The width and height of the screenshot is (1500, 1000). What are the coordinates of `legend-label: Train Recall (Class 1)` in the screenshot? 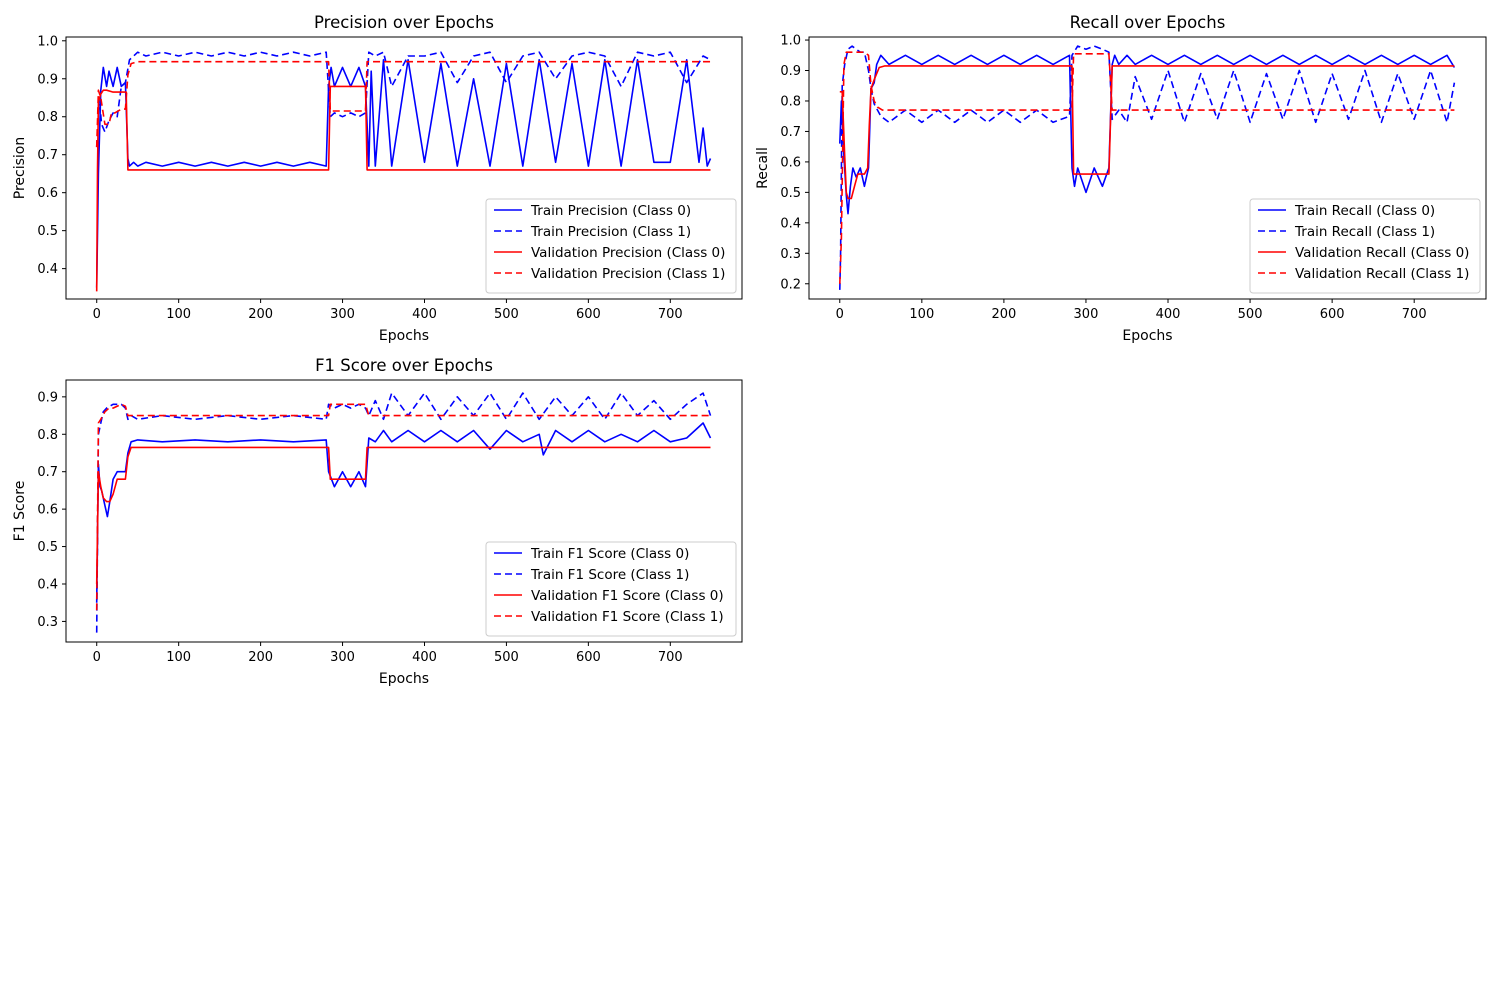 It's located at (1364, 232).